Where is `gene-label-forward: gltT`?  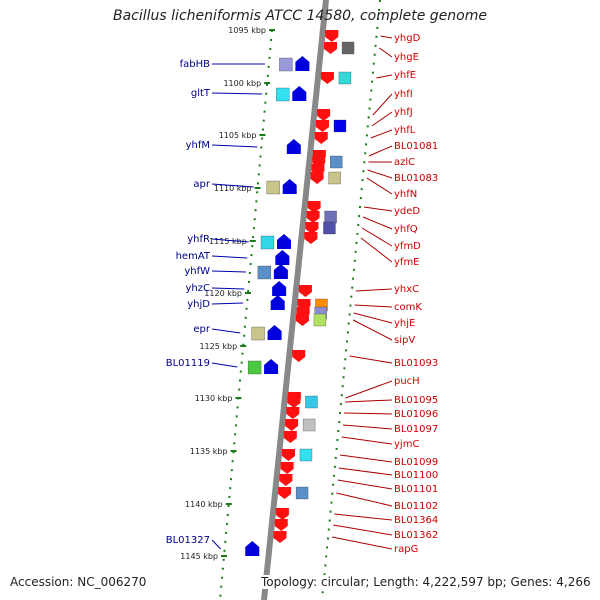
gene-label-forward: gltT is located at coordinates (201, 93).